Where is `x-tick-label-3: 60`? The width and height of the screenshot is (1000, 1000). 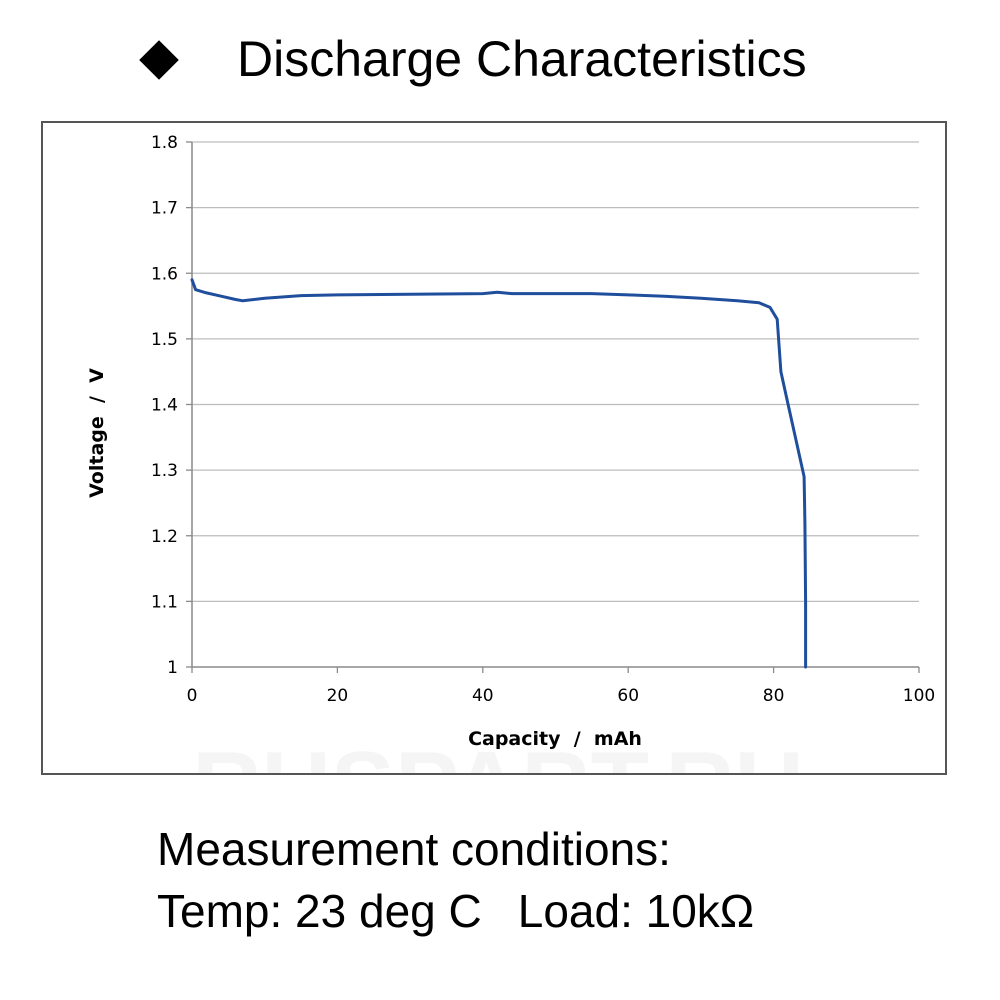
x-tick-label-3: 60 is located at coordinates (628, 696).